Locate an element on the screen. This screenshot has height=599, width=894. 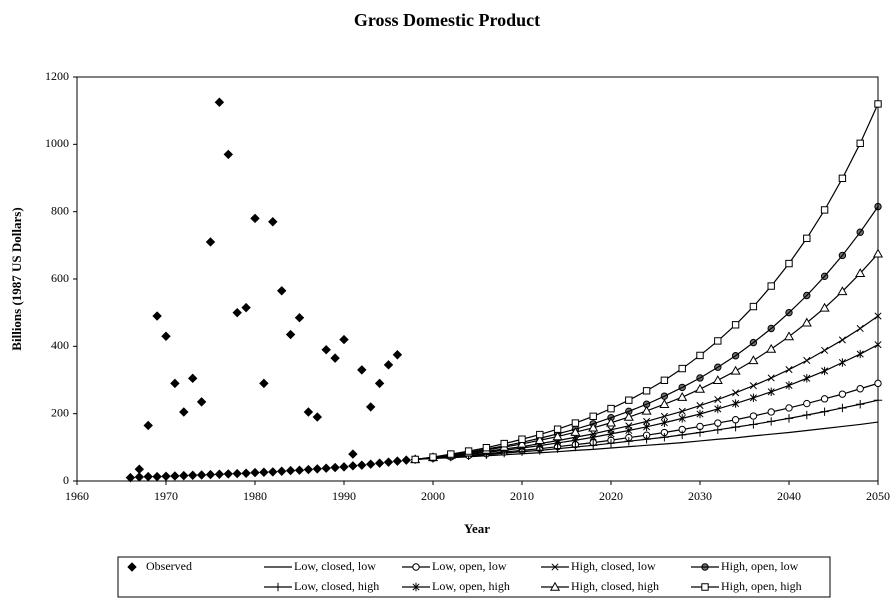
legend-label: High, open, high is located at coordinates (761, 586).